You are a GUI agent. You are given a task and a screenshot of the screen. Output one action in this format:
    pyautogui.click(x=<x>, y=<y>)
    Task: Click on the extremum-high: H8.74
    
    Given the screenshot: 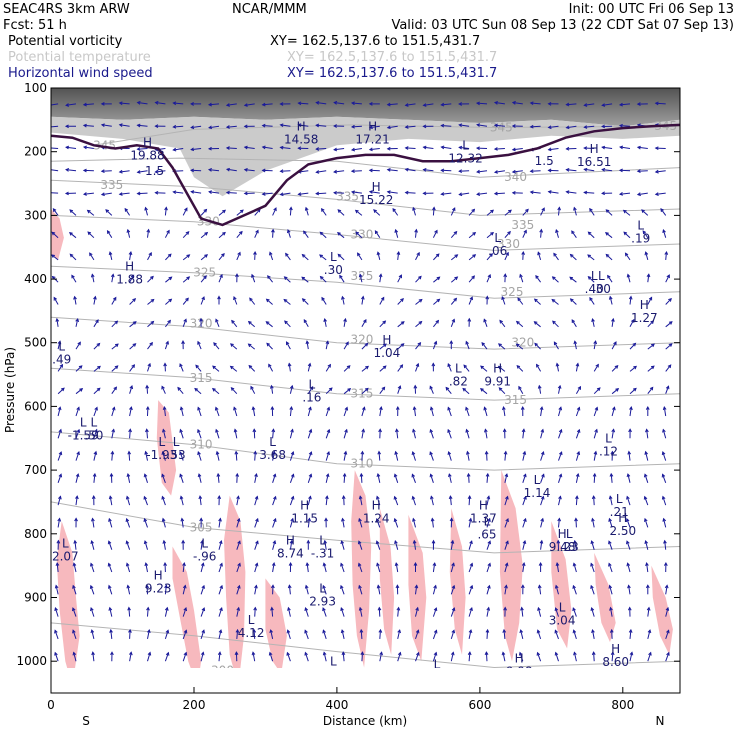 What is the action you would take?
    pyautogui.click(x=290, y=547)
    